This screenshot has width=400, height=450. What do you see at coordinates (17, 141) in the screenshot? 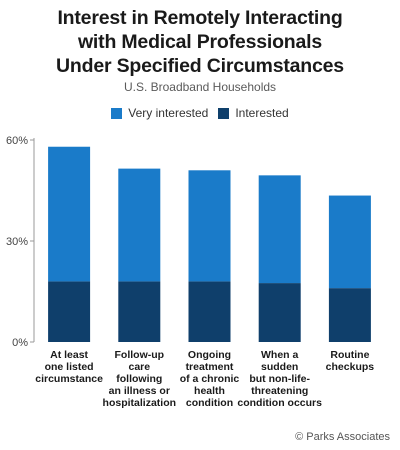
I see `y-tick-label-2: 60%` at bounding box center [17, 141].